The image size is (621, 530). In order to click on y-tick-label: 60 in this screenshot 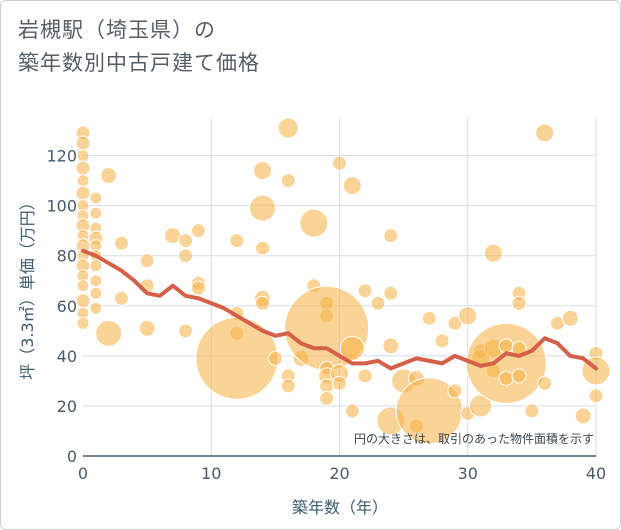, I will do `click(67, 306)`.